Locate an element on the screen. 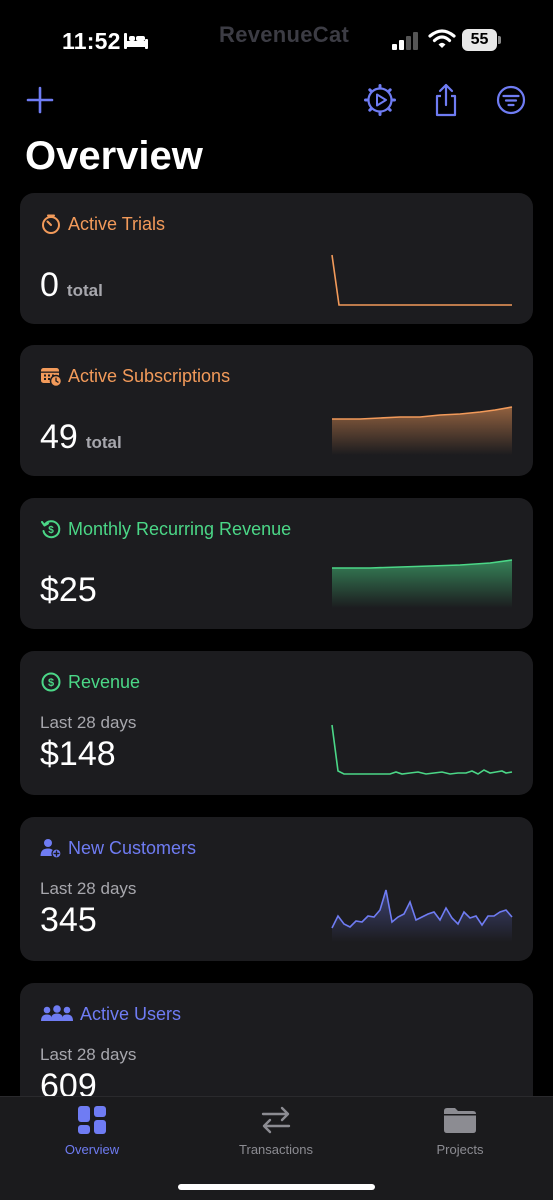 This screenshot has width=553, height=1200. new-customers-sparkline is located at coordinates (422, 915).